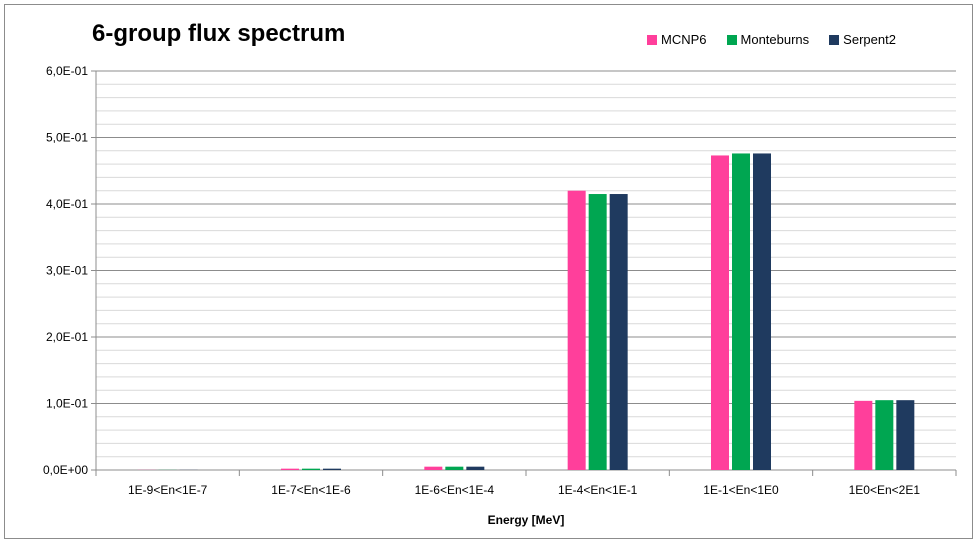 The image size is (979, 544). I want to click on legend-item-serpent2: Serpent2, so click(862, 39).